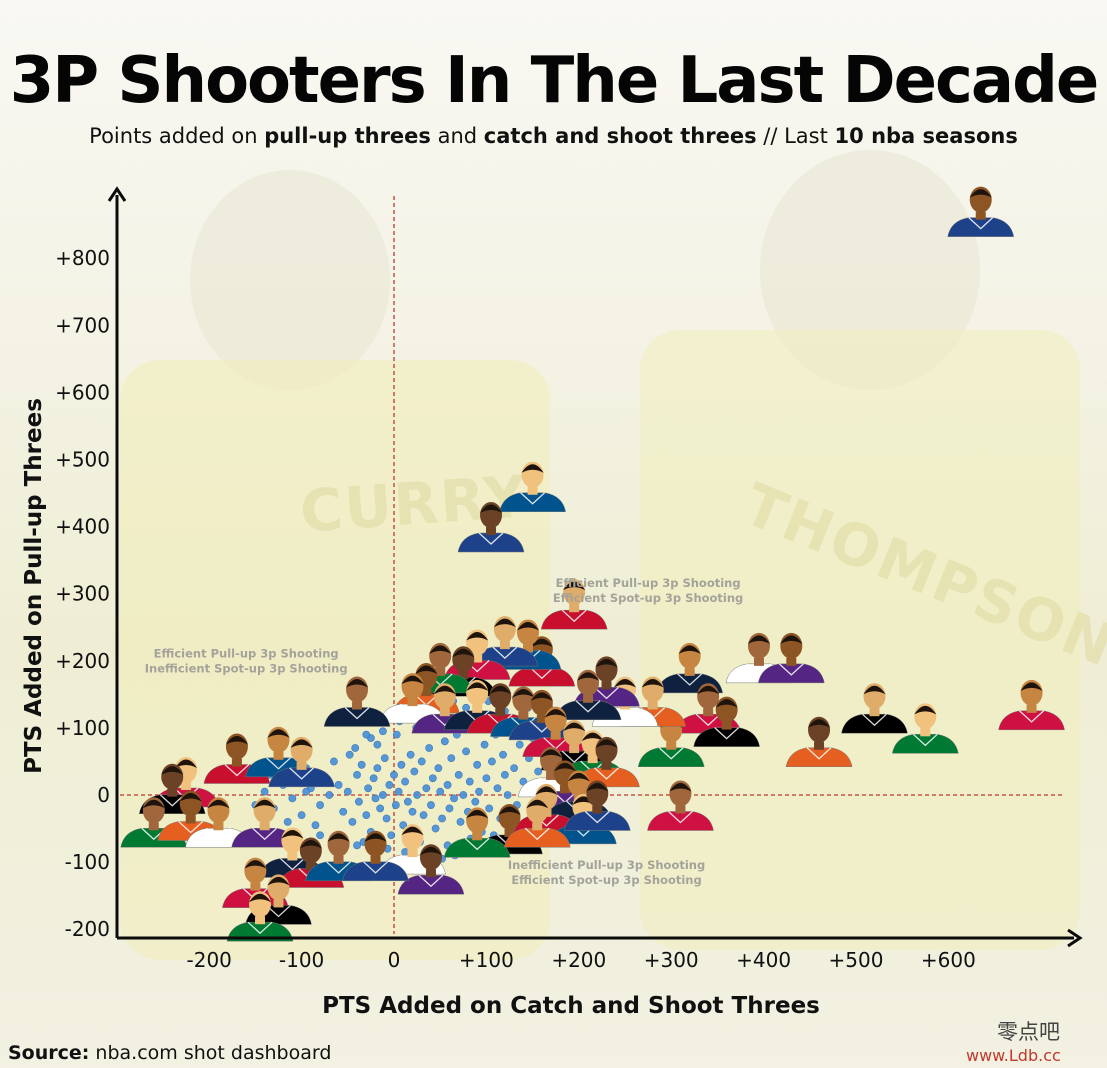 Image resolution: width=1107 pixels, height=1068 pixels. I want to click on page-title: 3P Shooters In The Last Decade, so click(554, 81).